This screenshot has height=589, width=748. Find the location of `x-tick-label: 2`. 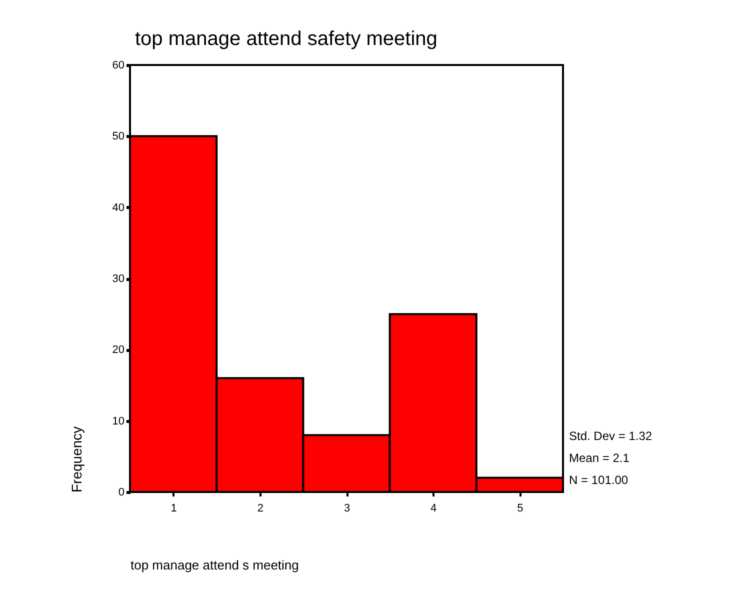

x-tick-label: 2 is located at coordinates (260, 508).